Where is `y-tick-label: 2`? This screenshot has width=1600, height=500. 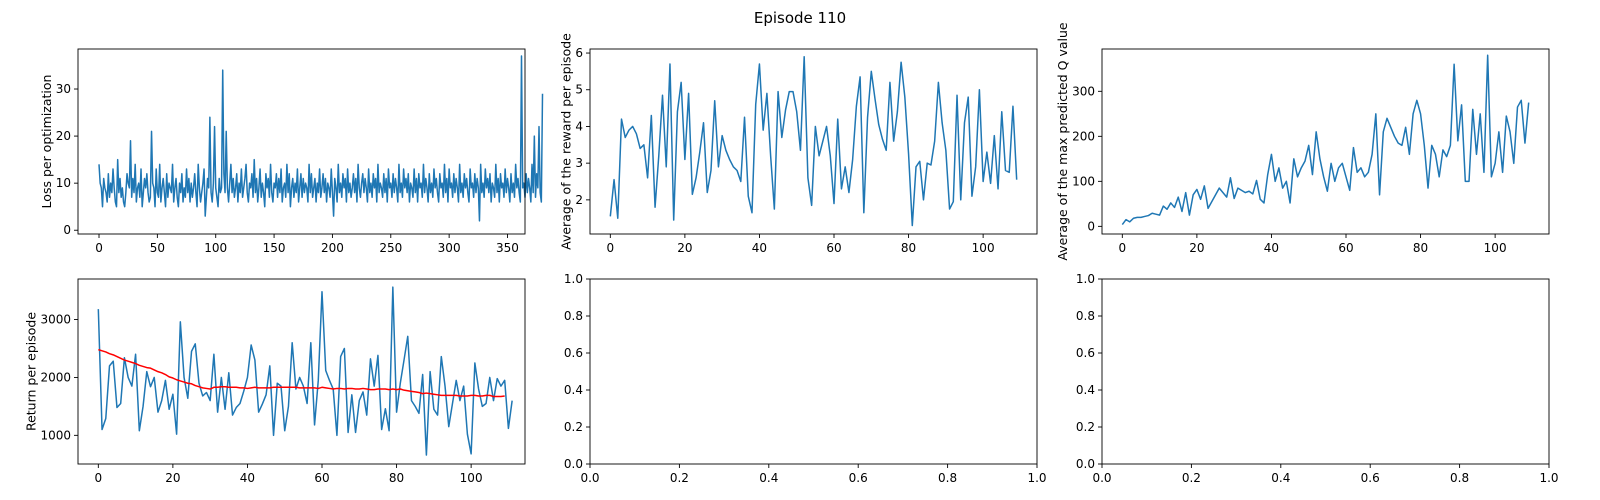
y-tick-label: 2 is located at coordinates (579, 200).